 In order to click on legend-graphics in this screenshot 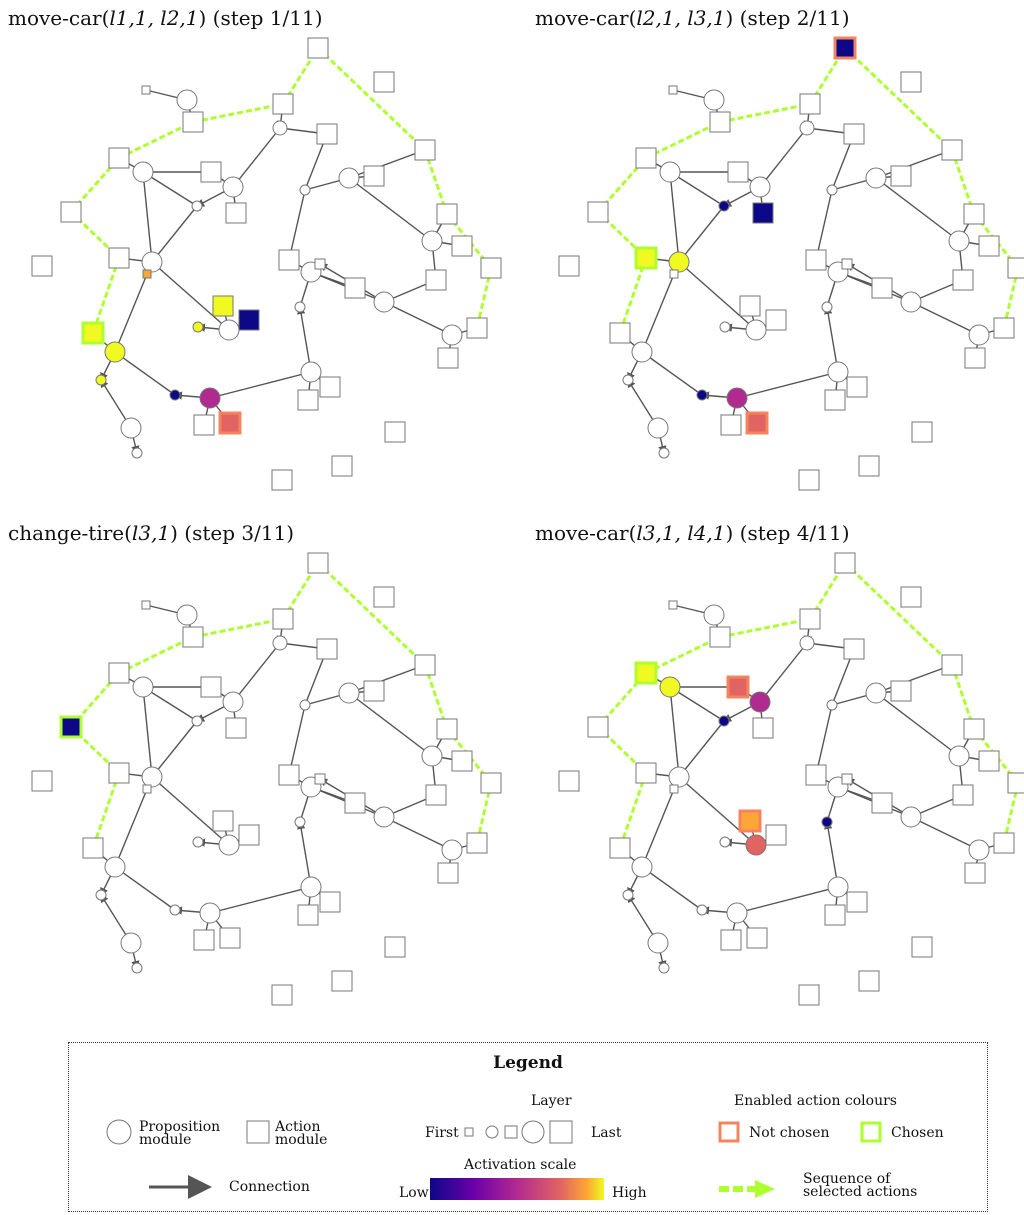, I will do `click(494, 1159)`.